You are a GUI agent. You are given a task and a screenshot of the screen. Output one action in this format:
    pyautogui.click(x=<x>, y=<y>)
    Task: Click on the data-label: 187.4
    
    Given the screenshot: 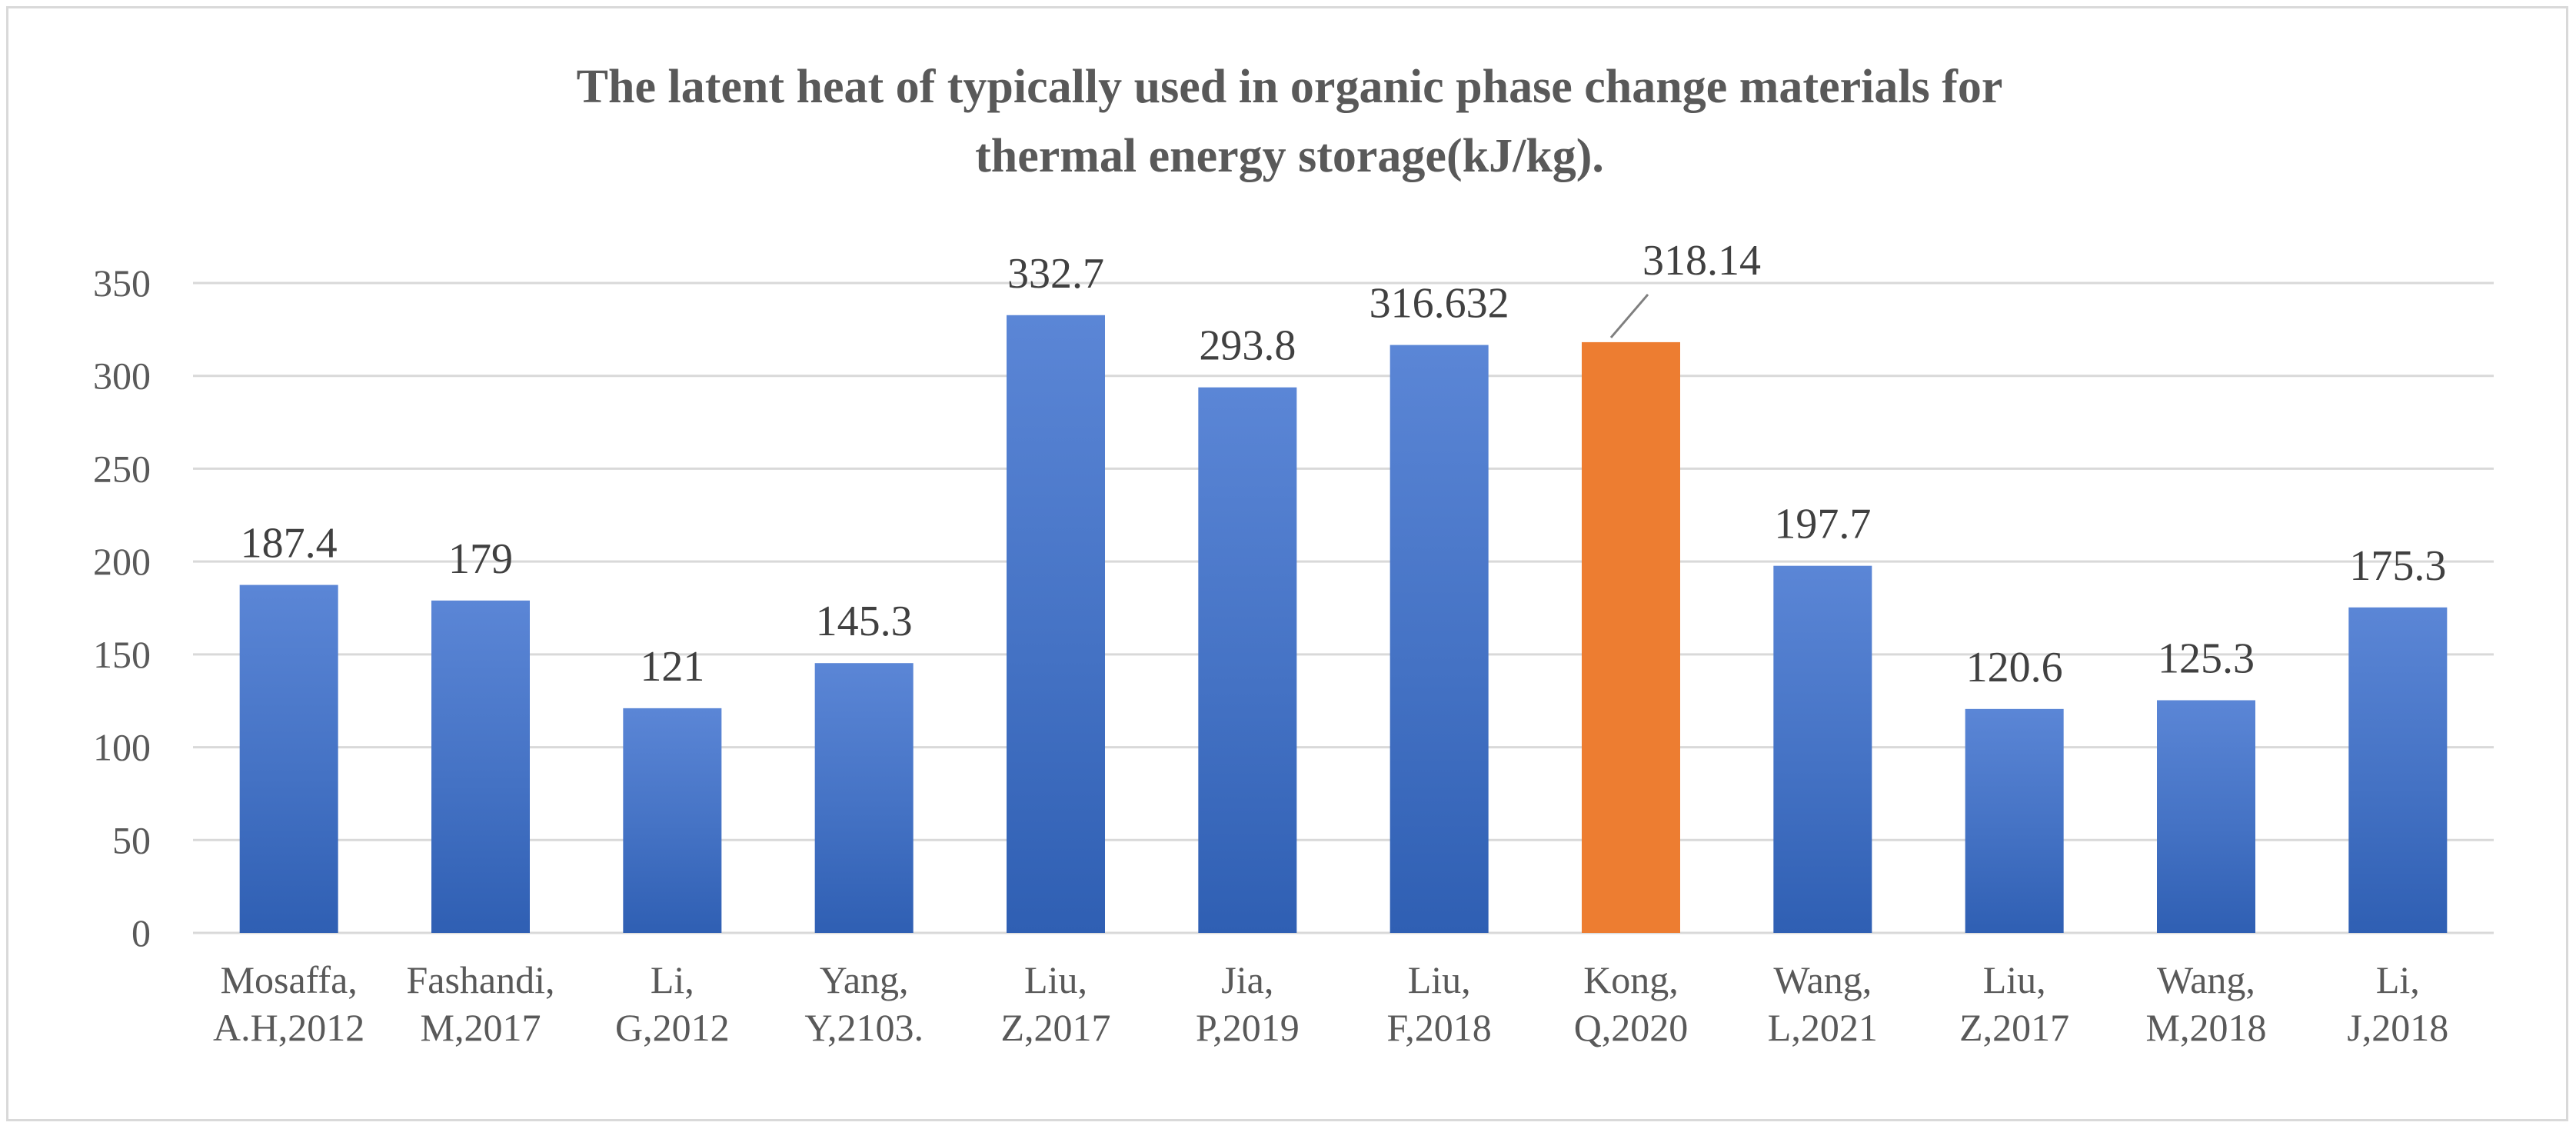 What is the action you would take?
    pyautogui.click(x=289, y=544)
    